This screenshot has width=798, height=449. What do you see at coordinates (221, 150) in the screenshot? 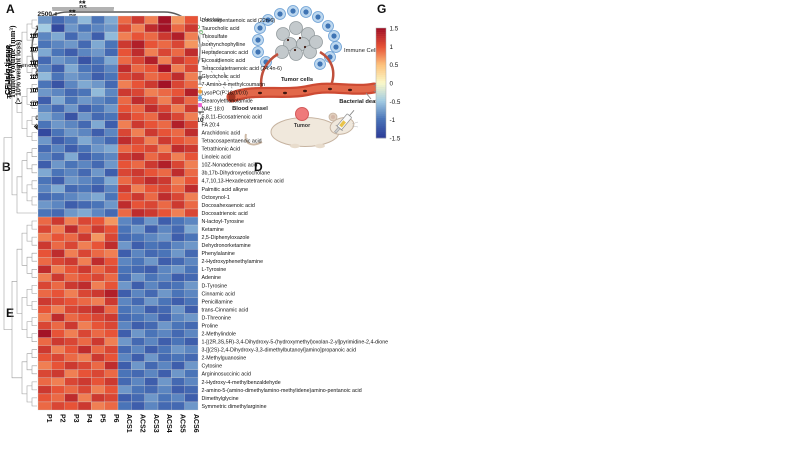
I see `svg-text: Tetrathionic Acid` at bounding box center [221, 150].